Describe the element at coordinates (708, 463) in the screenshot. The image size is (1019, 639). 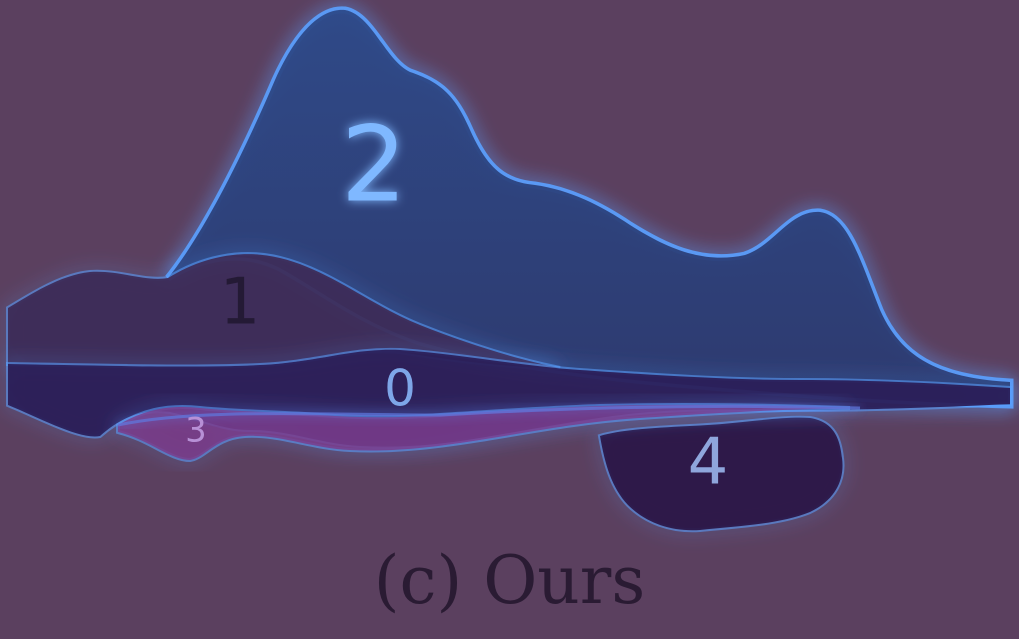
I see `layer-label-4: 4` at that location.